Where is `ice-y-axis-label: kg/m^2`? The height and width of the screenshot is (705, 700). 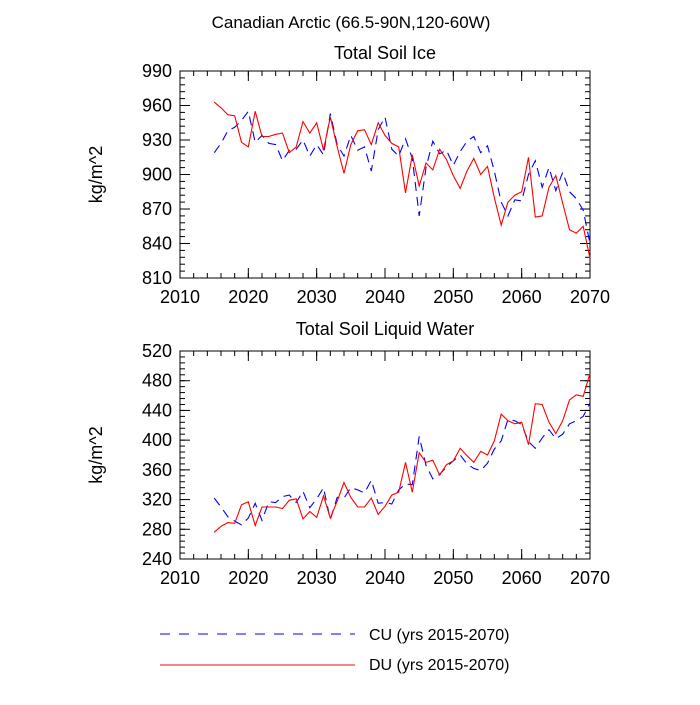
ice-y-axis-label: kg/m^2 is located at coordinates (96, 174).